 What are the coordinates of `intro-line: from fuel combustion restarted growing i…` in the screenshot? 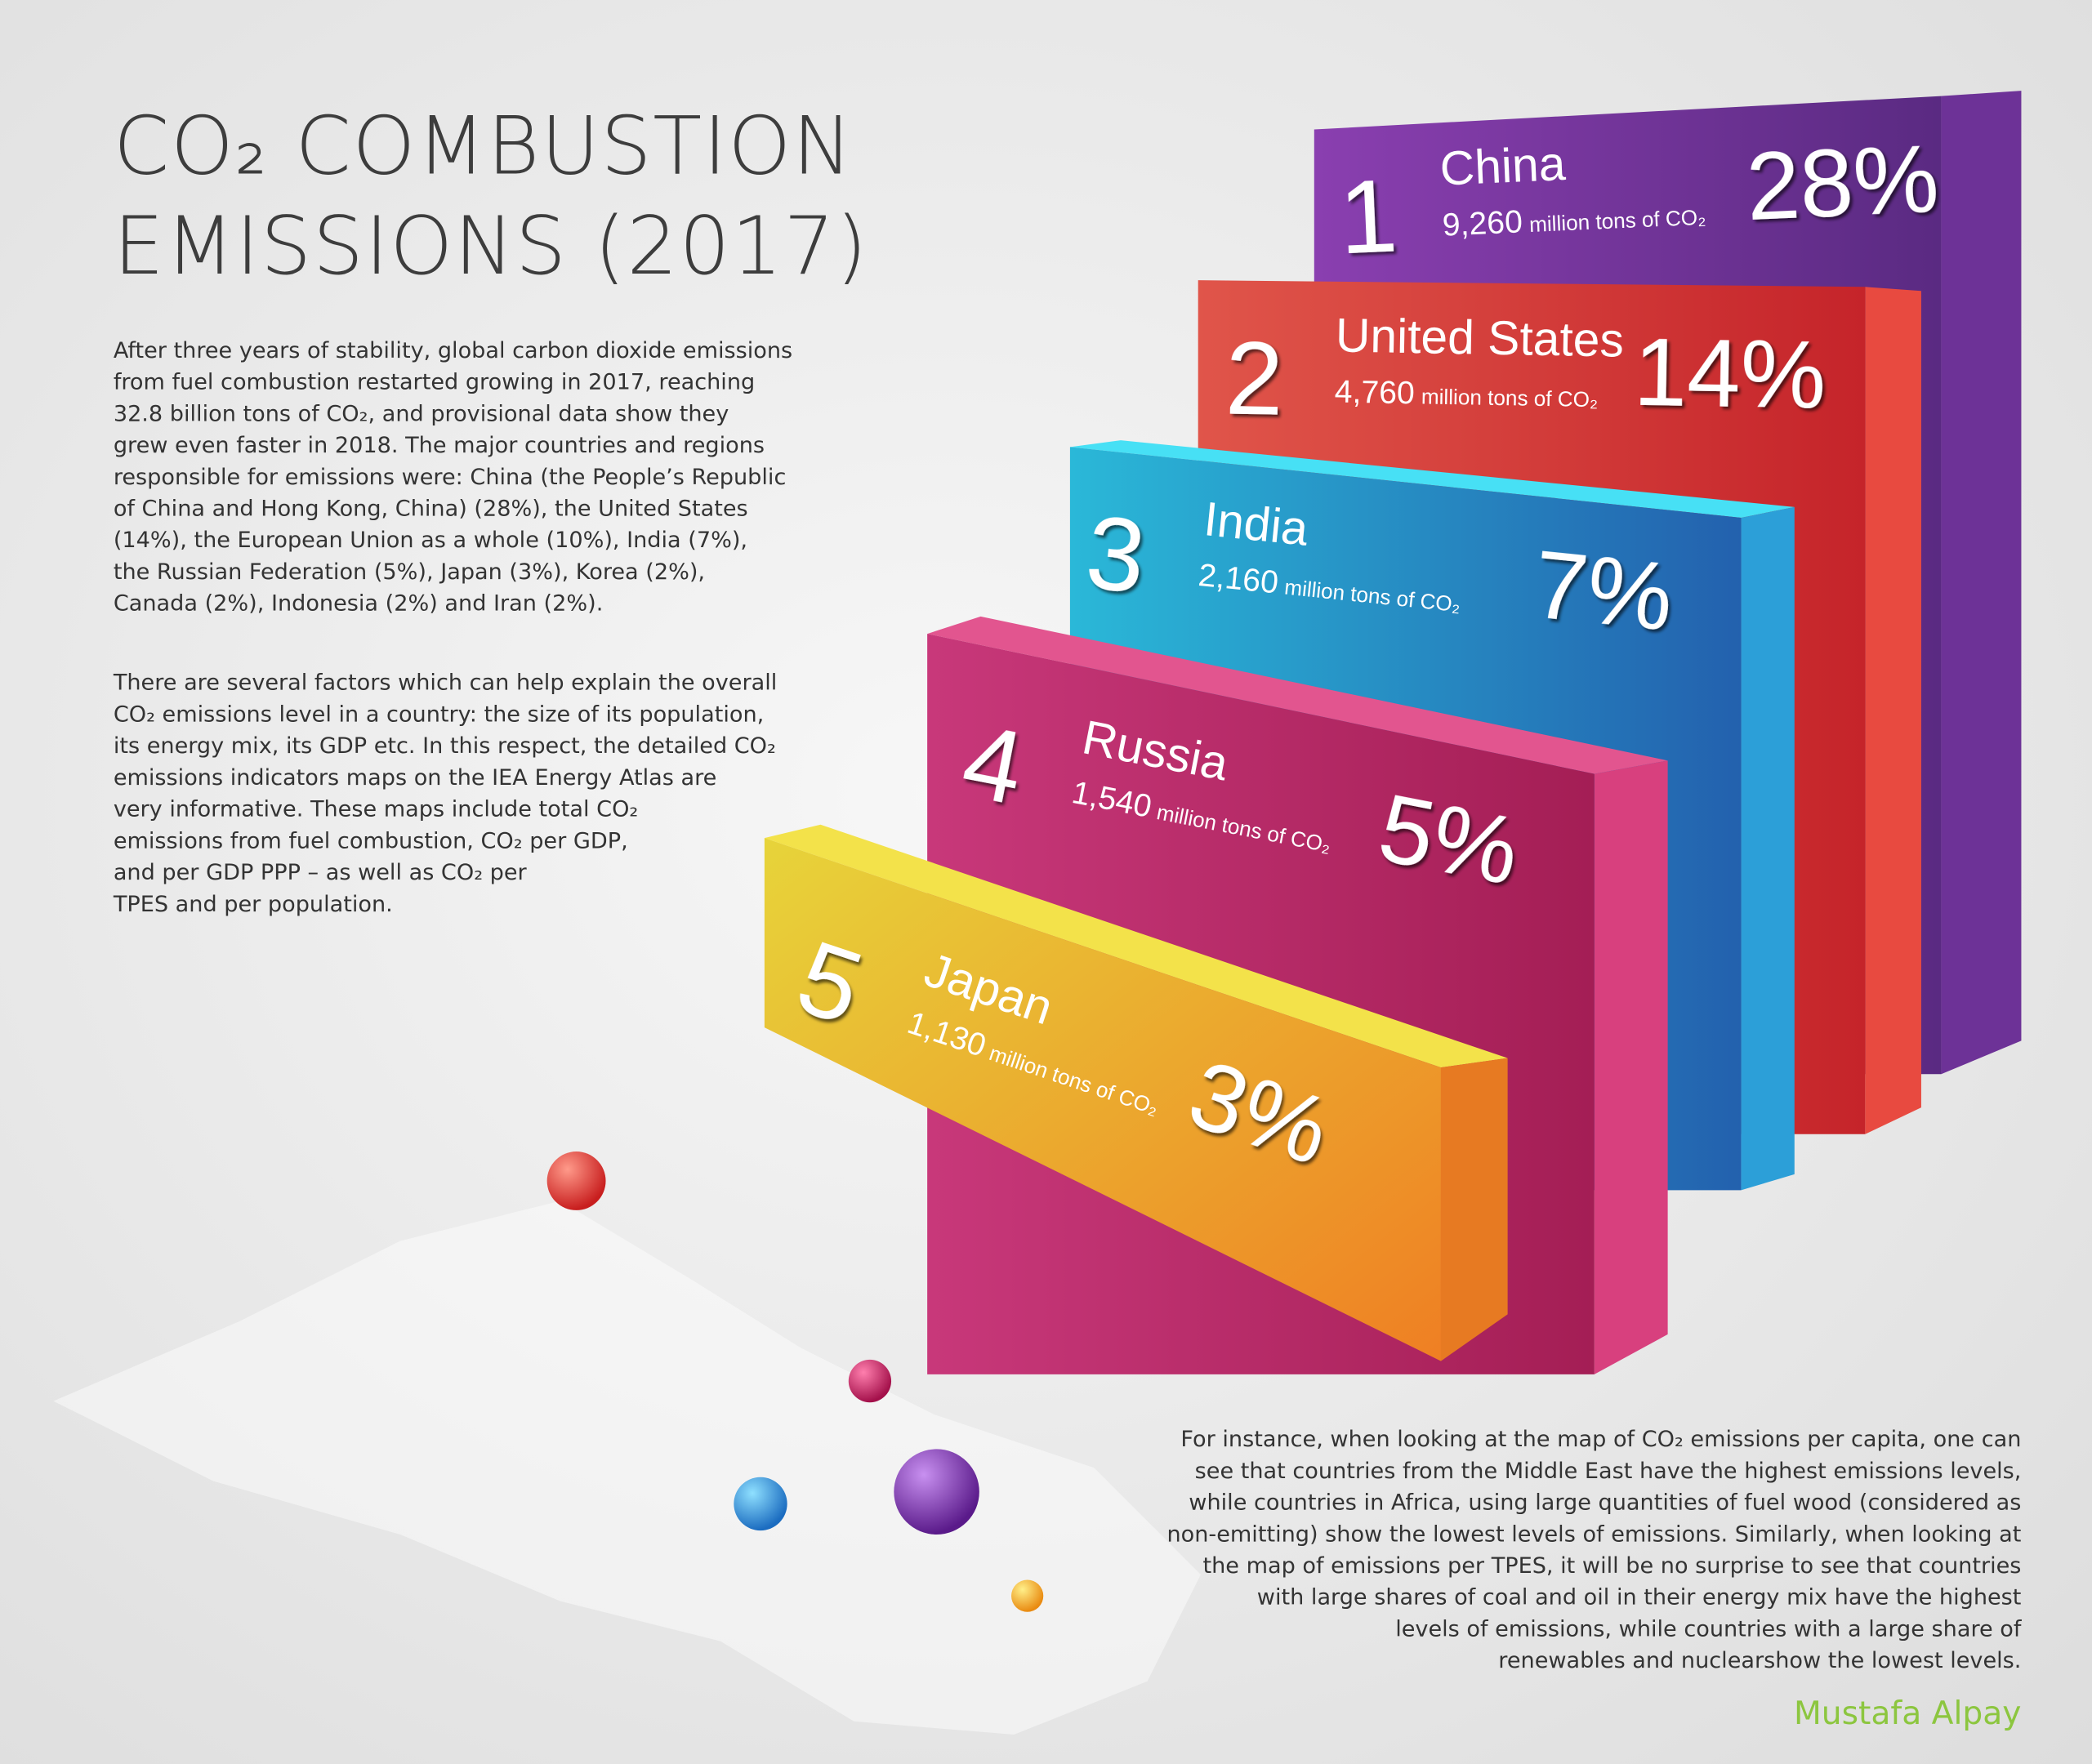 It's located at (434, 382).